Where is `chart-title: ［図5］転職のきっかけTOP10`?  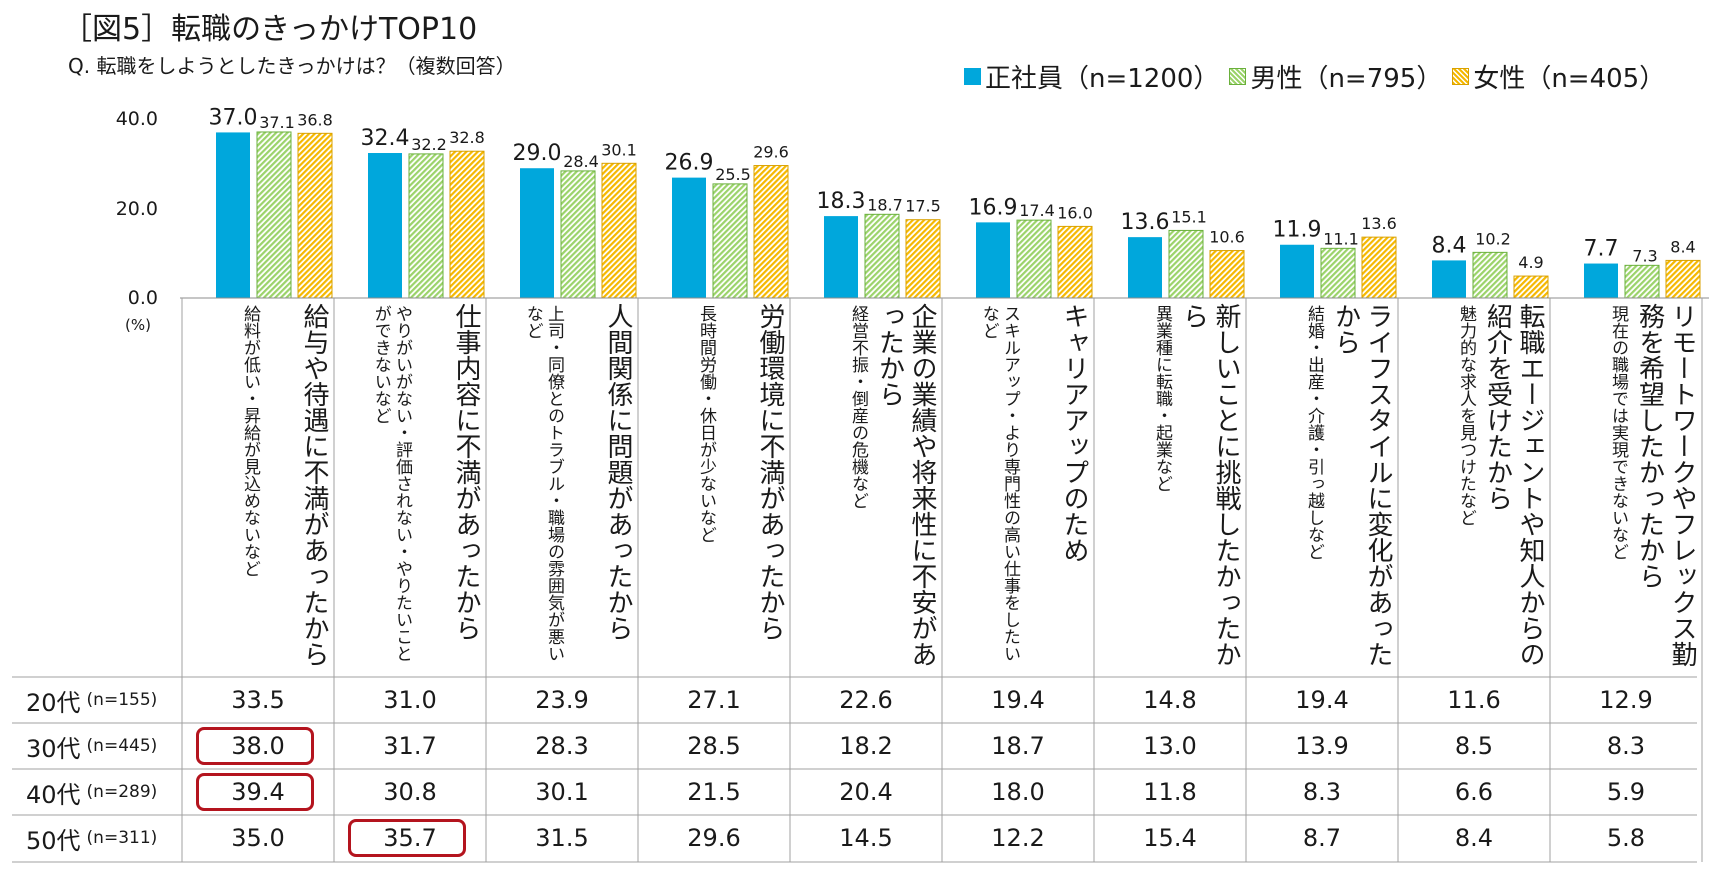 chart-title: ［図5］転職のきっかけTOP10 is located at coordinates (270, 29).